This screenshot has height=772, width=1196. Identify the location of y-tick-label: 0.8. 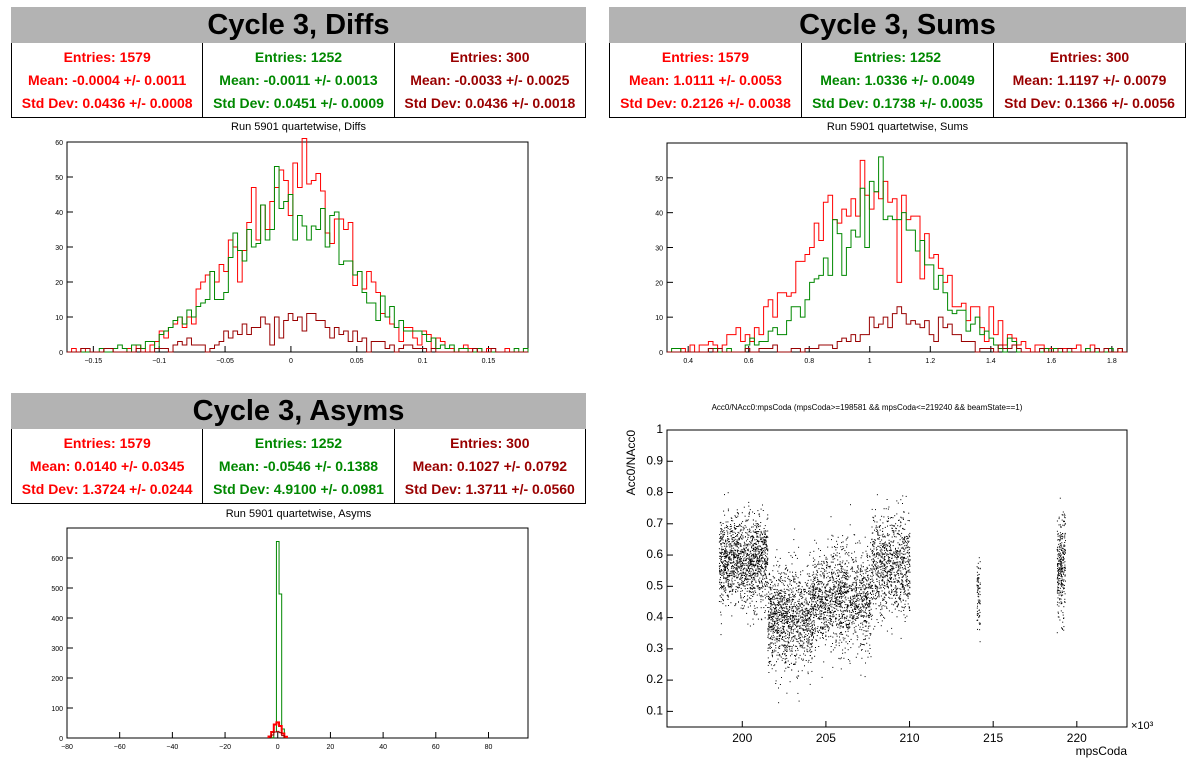
(654, 492).